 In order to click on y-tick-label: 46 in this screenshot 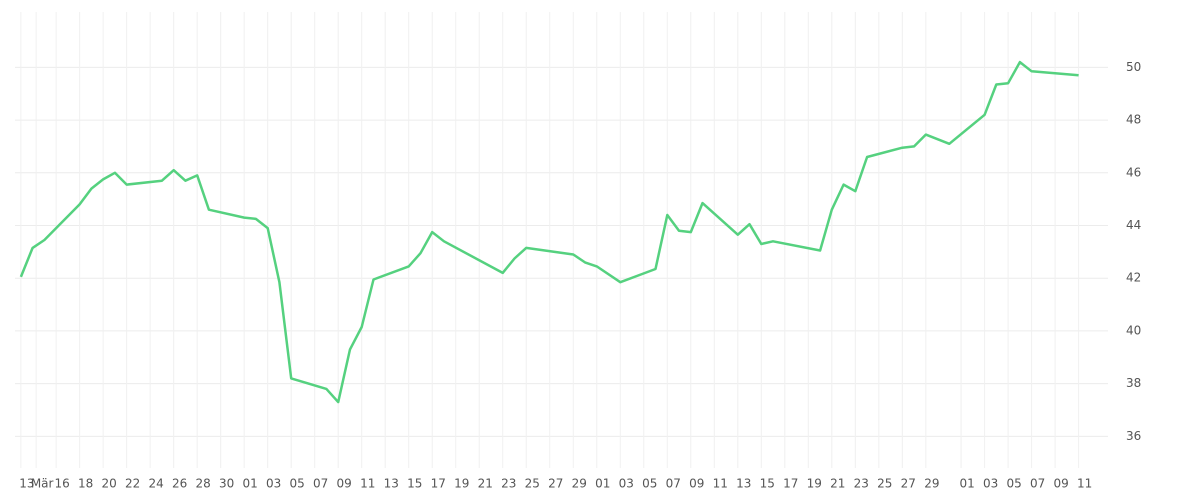, I will do `click(1133, 172)`.